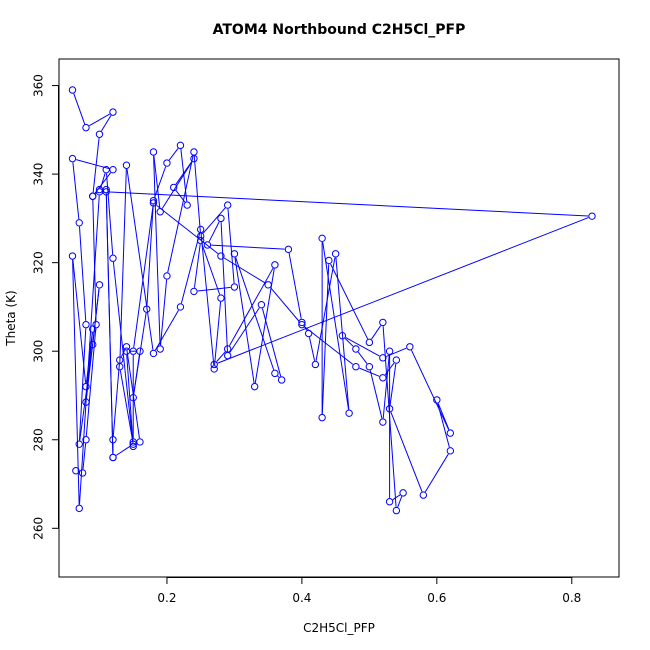 Image resolution: width=650 pixels, height=650 pixels. Describe the element at coordinates (39, 85) in the screenshot. I see `y-tick-label: 360` at that location.